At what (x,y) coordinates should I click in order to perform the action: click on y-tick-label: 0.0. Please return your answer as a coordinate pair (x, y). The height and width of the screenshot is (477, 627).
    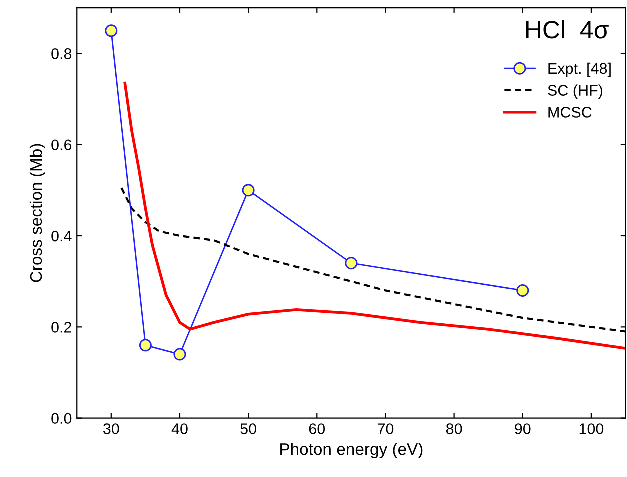
    Looking at the image, I should click on (62, 418).